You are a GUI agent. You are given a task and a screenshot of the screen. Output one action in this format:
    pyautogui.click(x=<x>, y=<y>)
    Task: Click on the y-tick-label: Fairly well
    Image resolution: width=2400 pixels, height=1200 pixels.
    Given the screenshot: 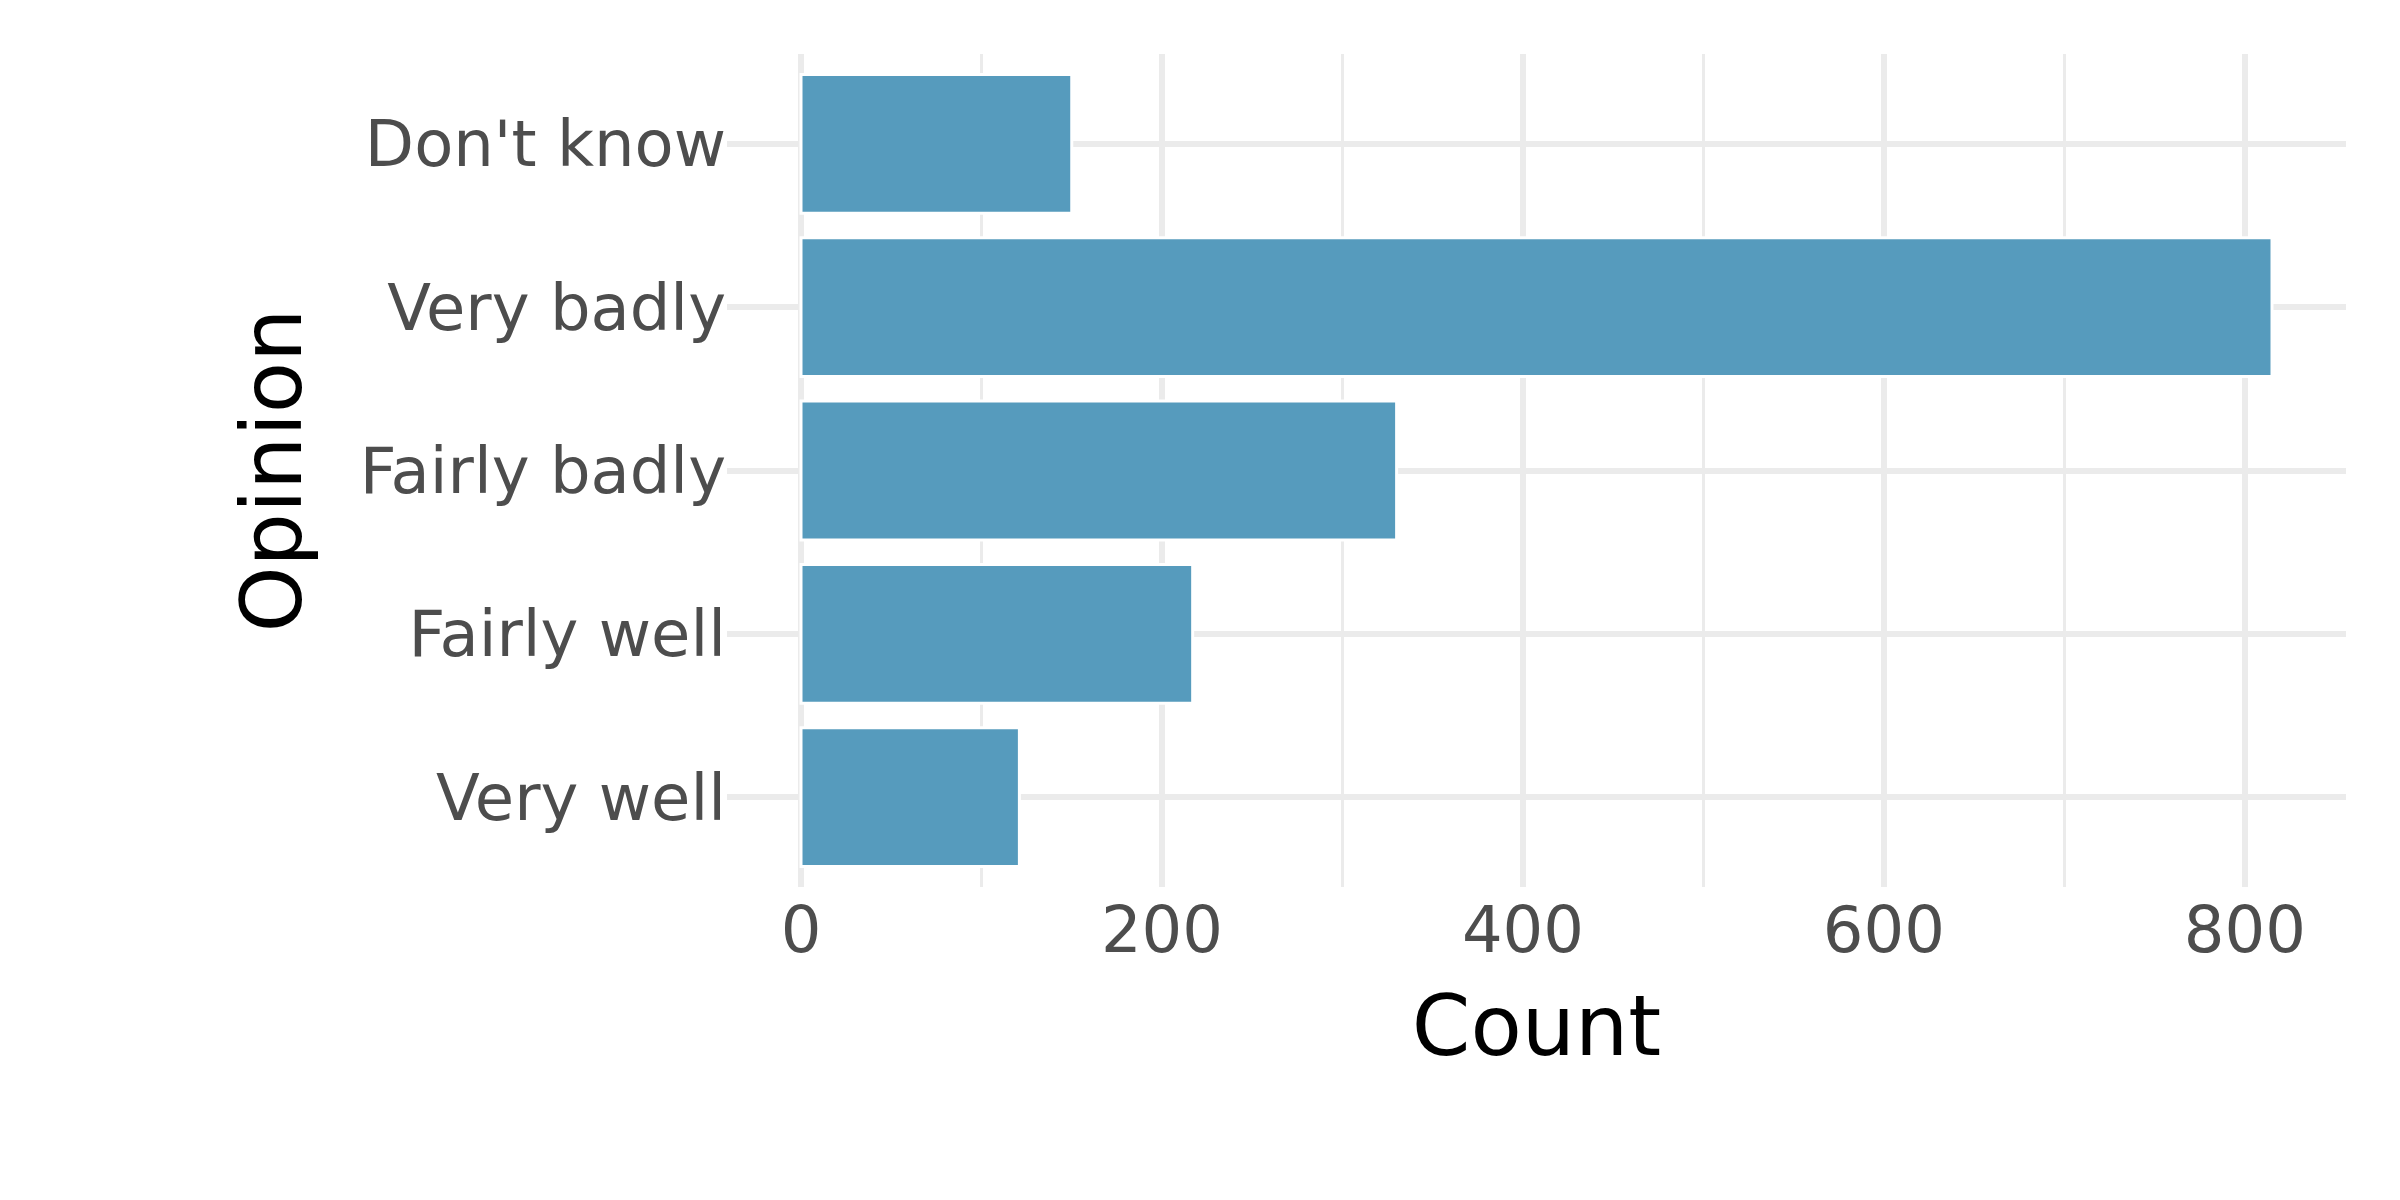 What is the action you would take?
    pyautogui.click(x=567, y=634)
    